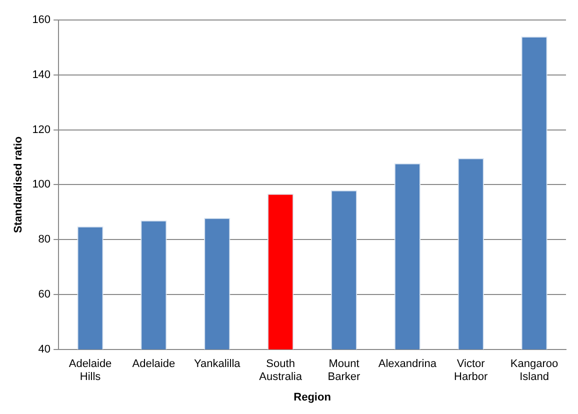 This screenshot has width=578, height=414. Describe the element at coordinates (154, 364) in the screenshot. I see `x-tick-label: Adelaide` at that location.